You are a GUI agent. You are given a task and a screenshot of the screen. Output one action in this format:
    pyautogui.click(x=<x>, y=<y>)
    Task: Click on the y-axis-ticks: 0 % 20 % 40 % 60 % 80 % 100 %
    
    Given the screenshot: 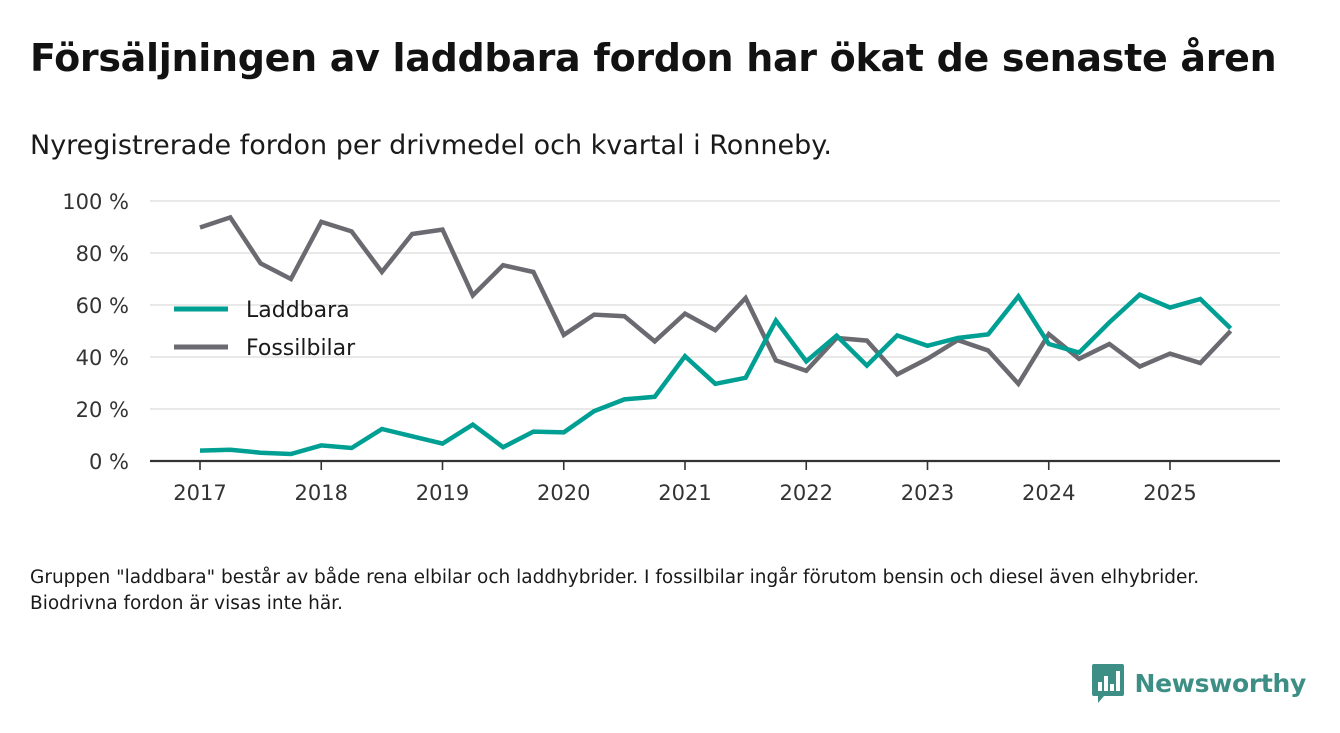 What is the action you would take?
    pyautogui.click(x=95, y=332)
    